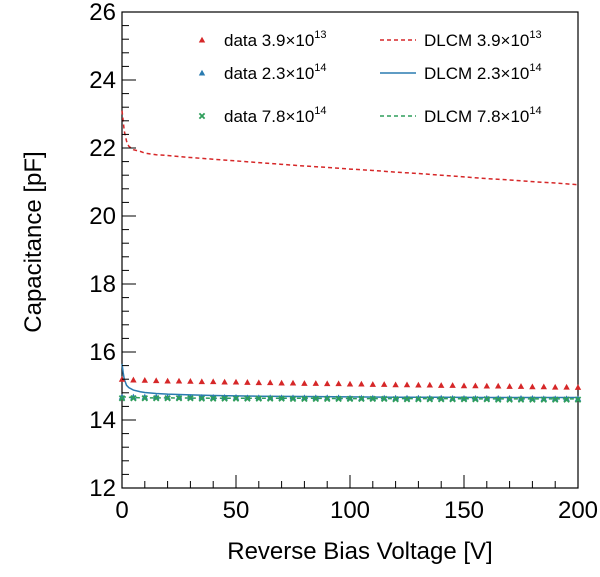 This screenshot has height=577, width=600. I want to click on x-tick-label: 200, so click(578, 510).